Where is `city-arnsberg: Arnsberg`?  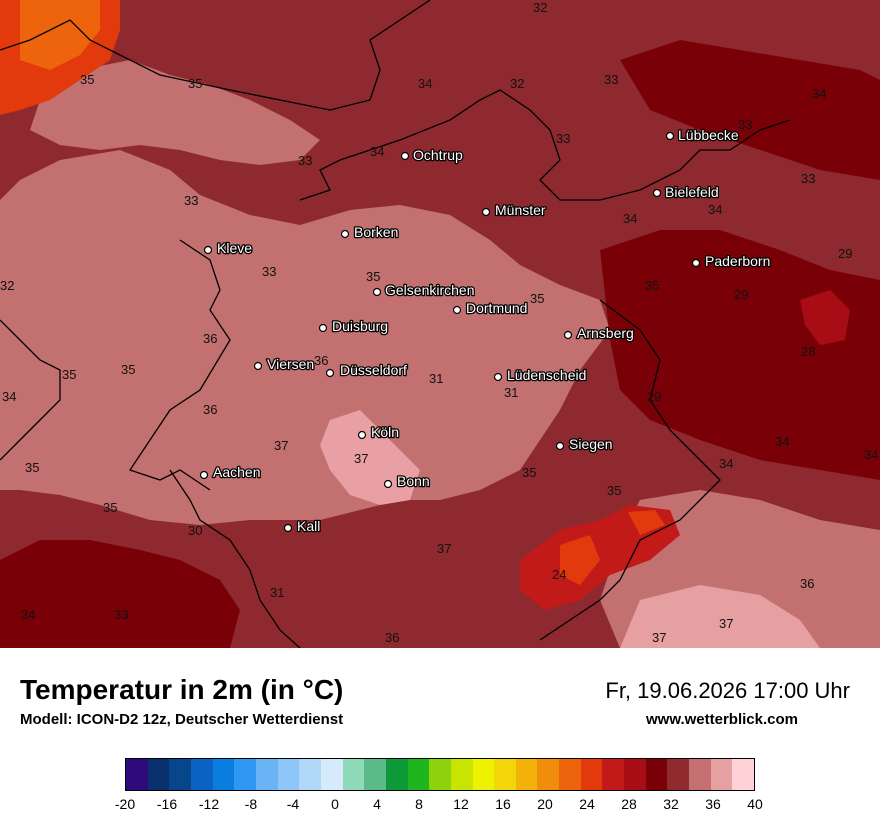
city-arnsberg: Arnsberg is located at coordinates (599, 333).